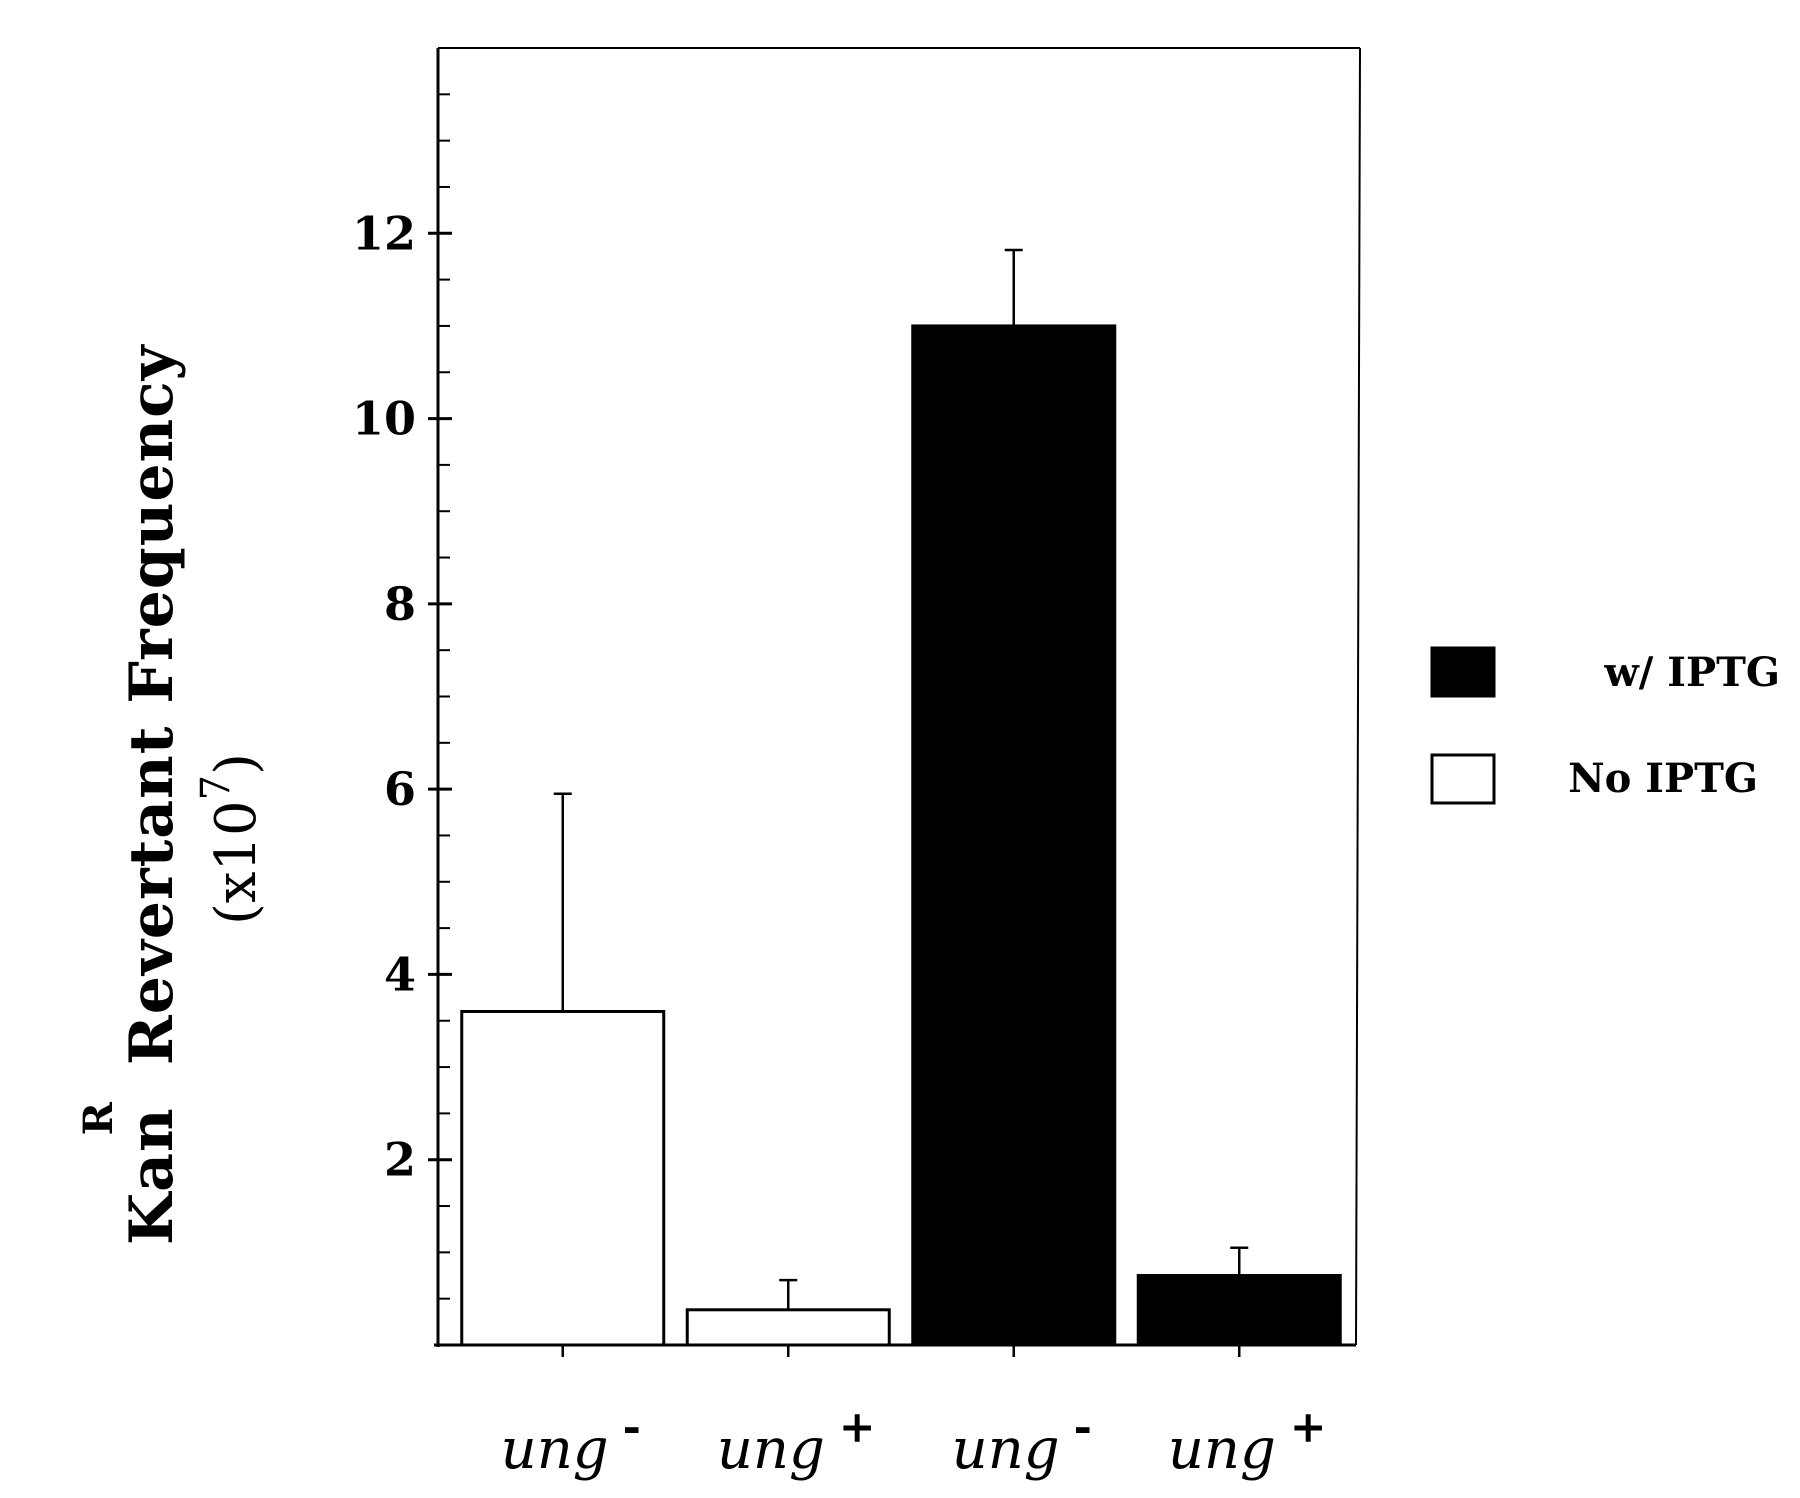  I want to click on y-tick-label: 8, so click(400, 604).